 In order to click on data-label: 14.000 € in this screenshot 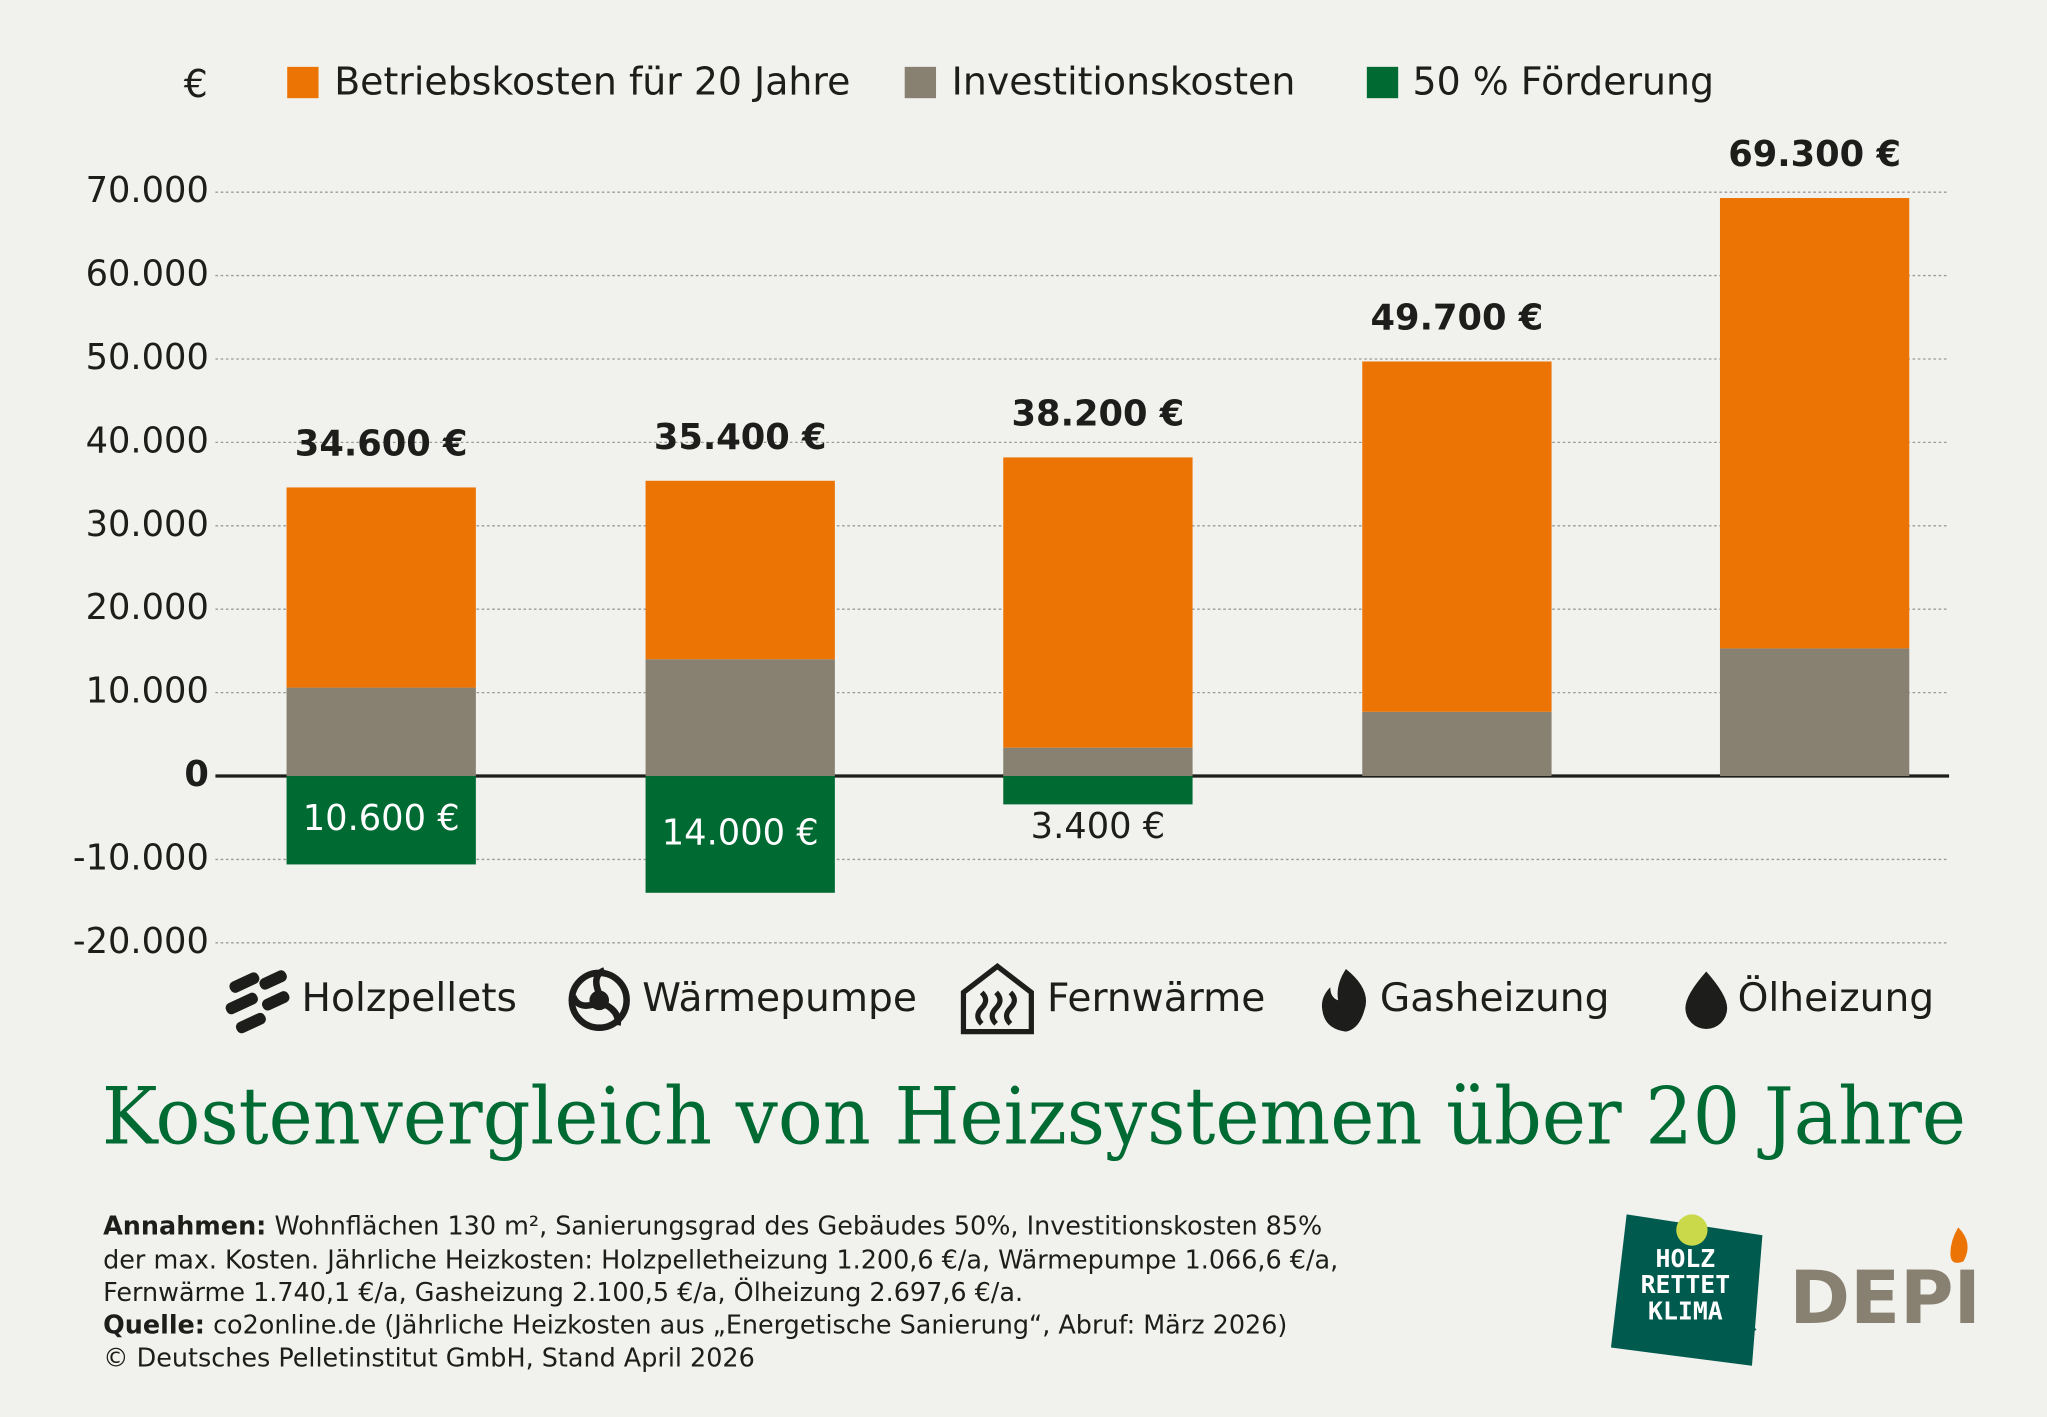, I will do `click(740, 832)`.